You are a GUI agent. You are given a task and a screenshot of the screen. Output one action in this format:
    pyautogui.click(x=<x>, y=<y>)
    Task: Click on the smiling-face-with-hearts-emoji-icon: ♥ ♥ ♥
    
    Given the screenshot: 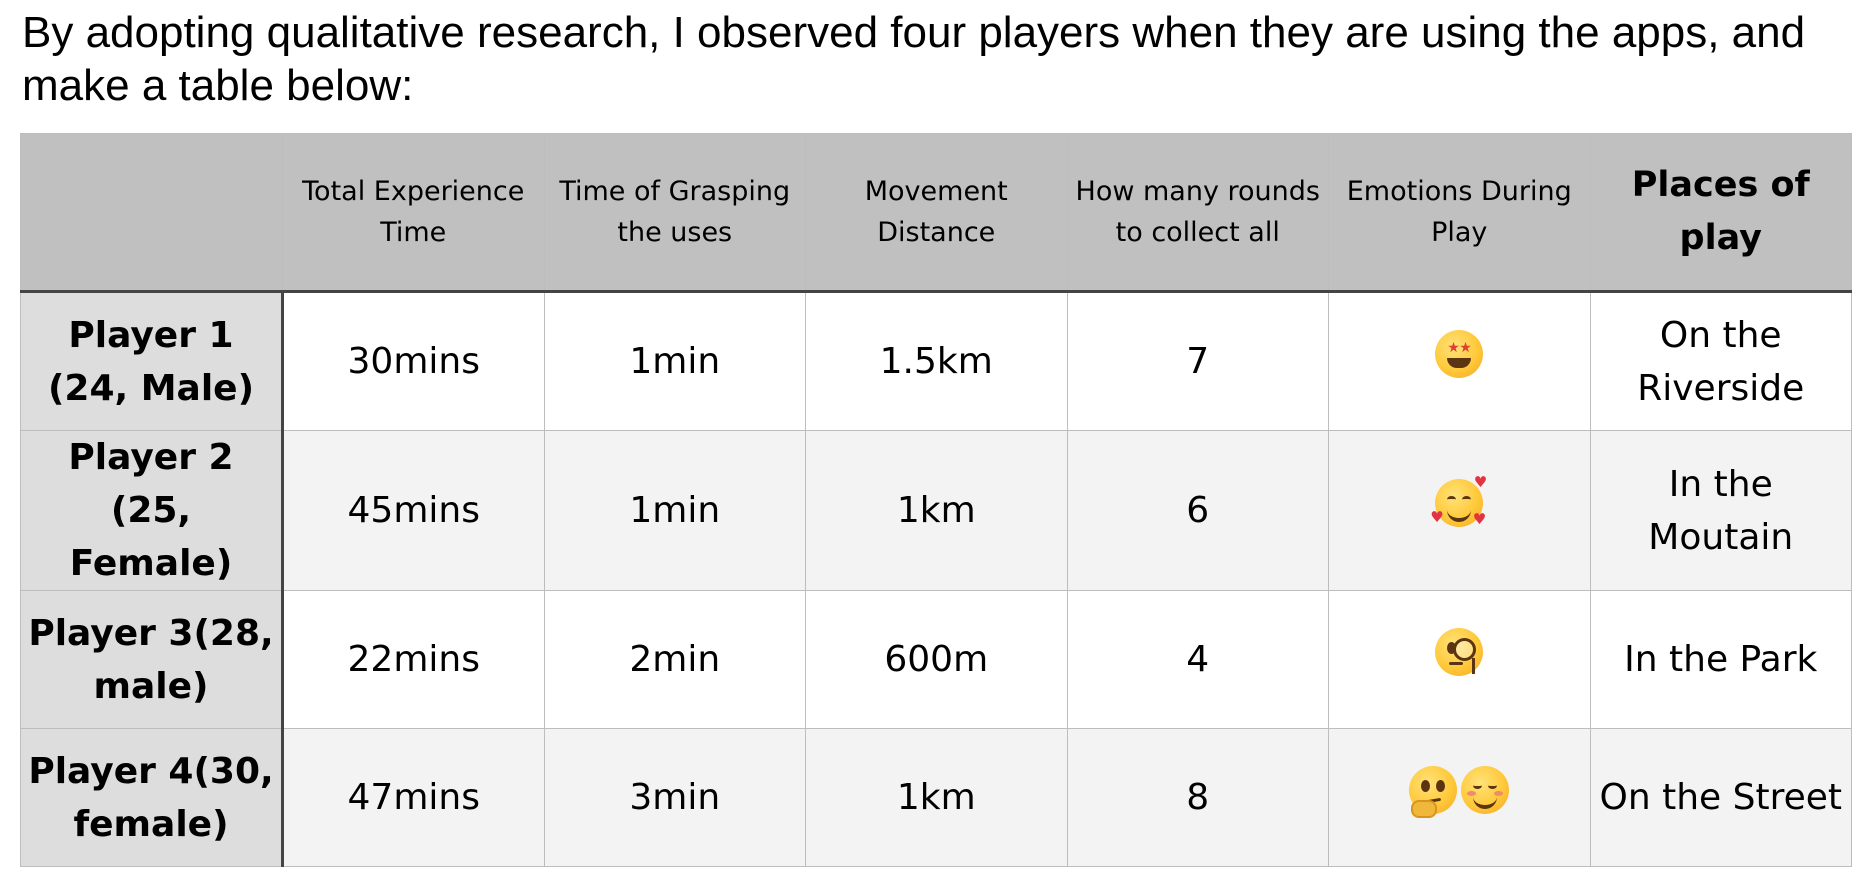 What is the action you would take?
    pyautogui.click(x=1459, y=500)
    